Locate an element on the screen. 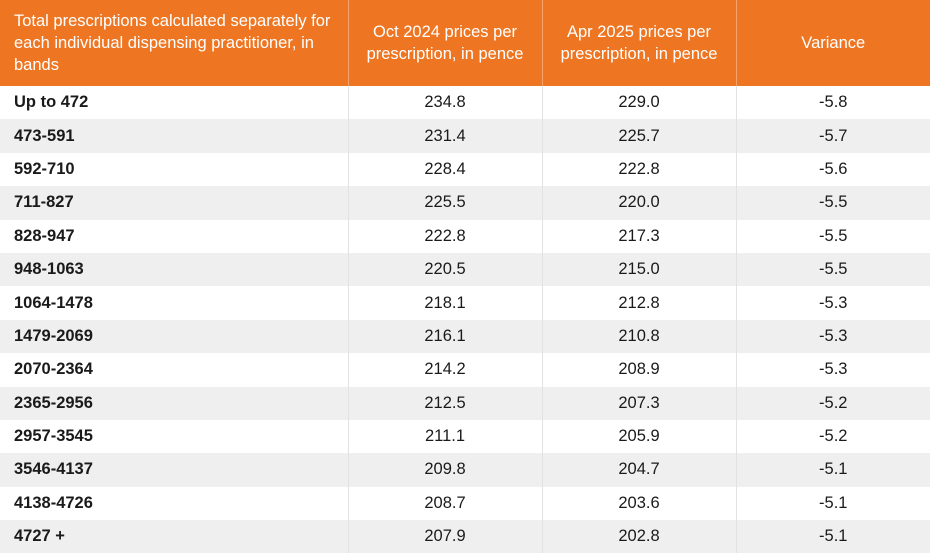 The height and width of the screenshot is (554, 930). table-row: 2070-2364 214.2 208.9 -5.3 is located at coordinates (465, 370).